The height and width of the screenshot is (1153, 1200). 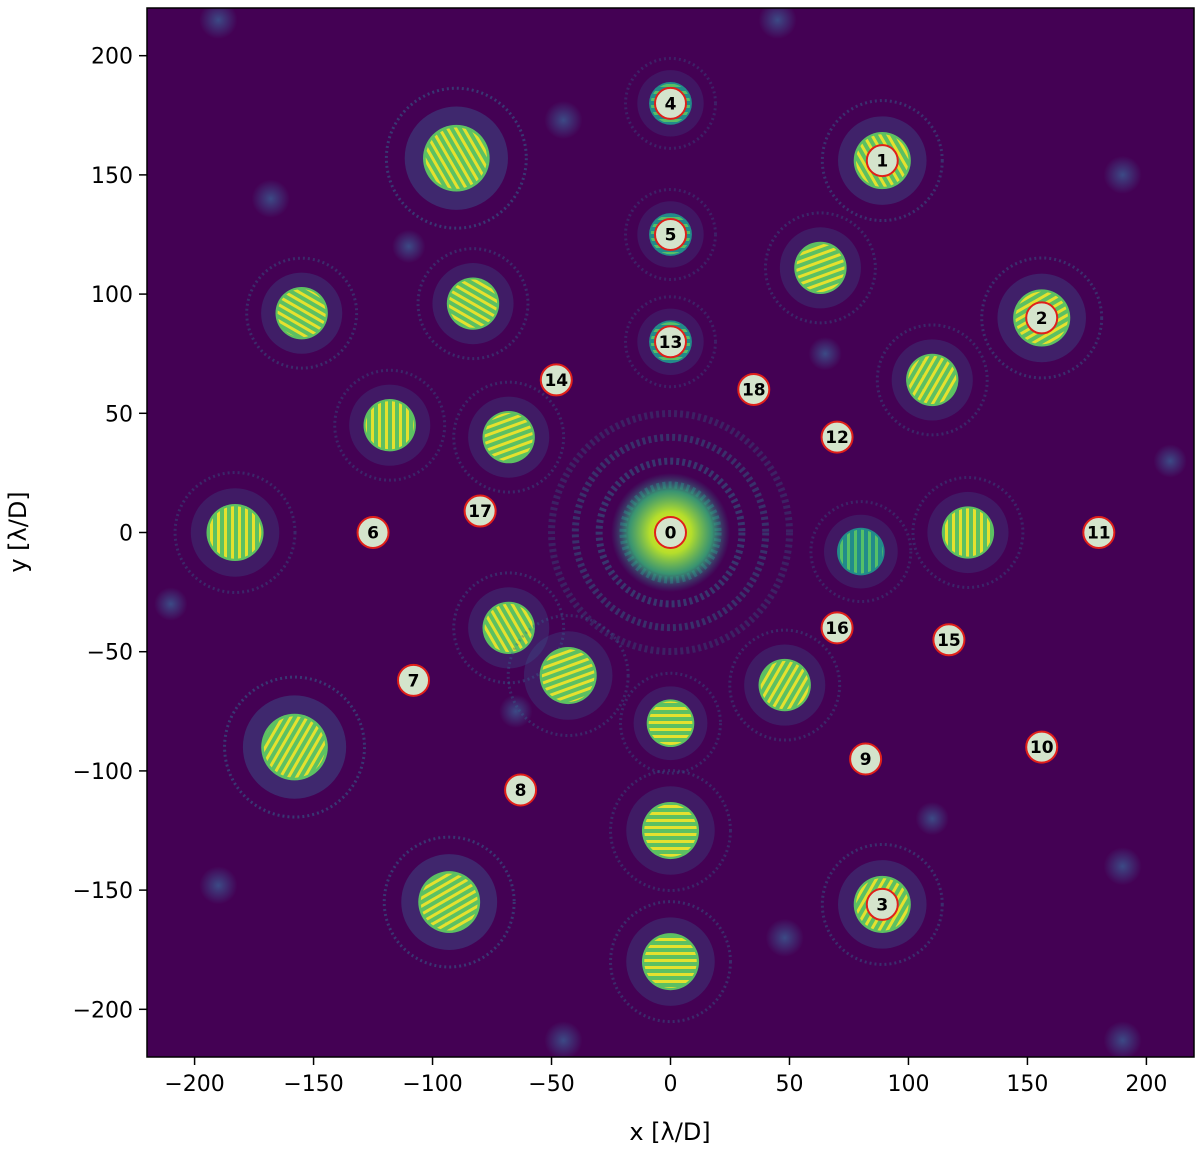 I want to click on marker-6: 6, so click(x=373, y=532).